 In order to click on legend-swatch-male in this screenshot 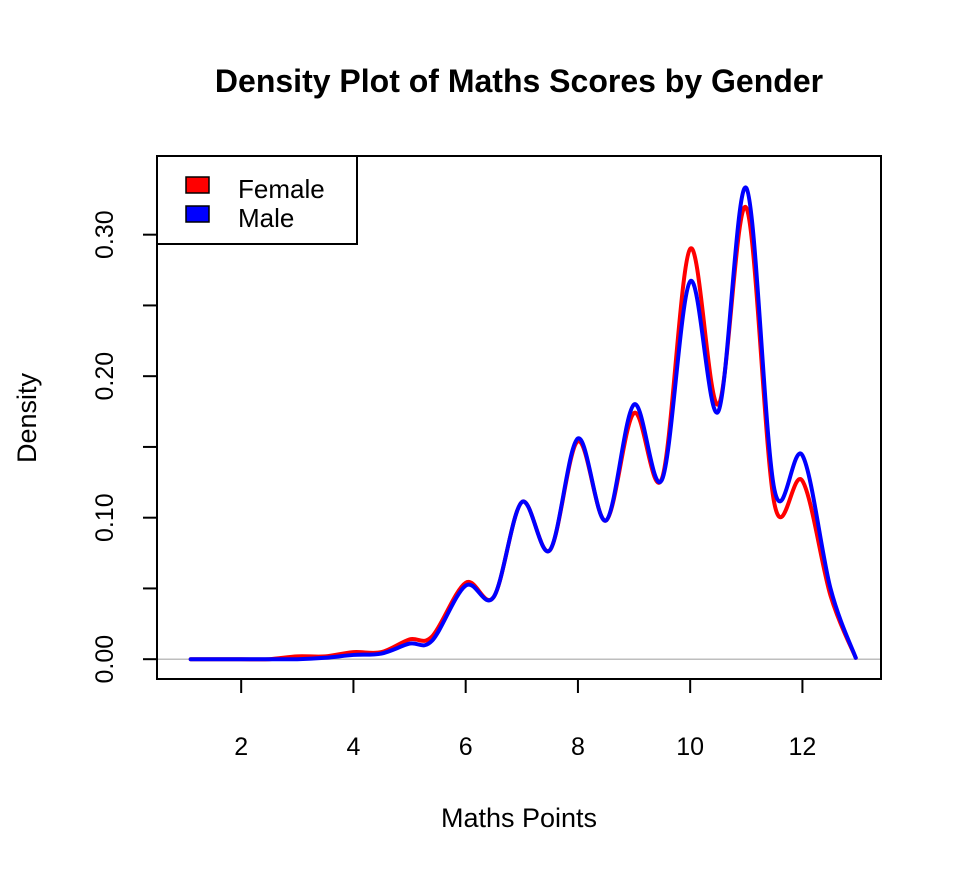, I will do `click(197, 214)`.